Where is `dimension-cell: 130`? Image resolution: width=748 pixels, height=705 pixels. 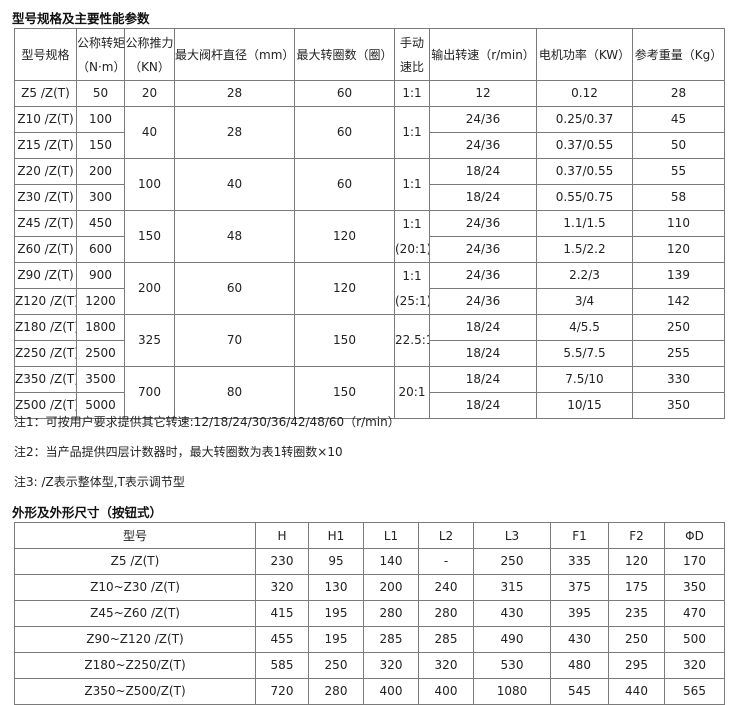 dimension-cell: 130 is located at coordinates (336, 587).